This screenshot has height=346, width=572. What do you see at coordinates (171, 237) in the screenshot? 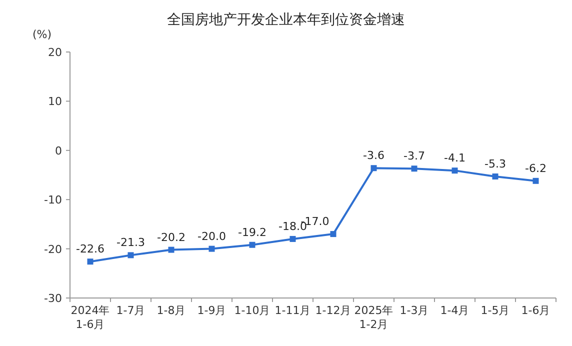
I see `data-label: -20.2` at bounding box center [171, 237].